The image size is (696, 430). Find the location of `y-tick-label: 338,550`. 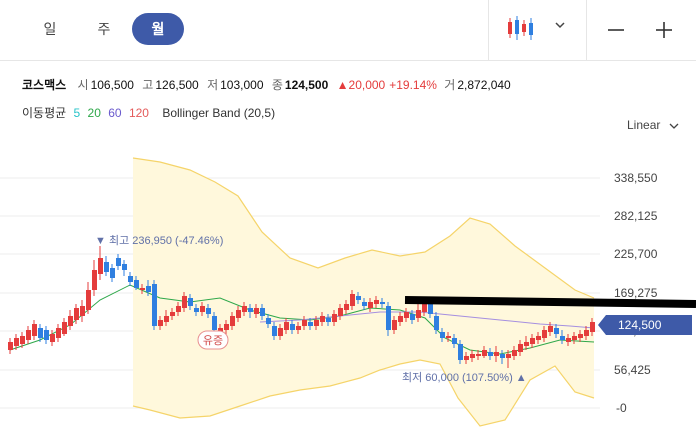

y-tick-label: 338,550 is located at coordinates (636, 178).